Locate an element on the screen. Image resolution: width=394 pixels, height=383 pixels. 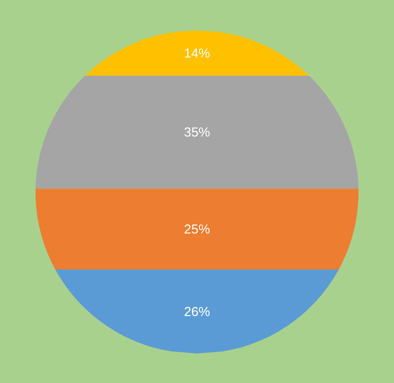
data-label: 35% is located at coordinates (197, 132).